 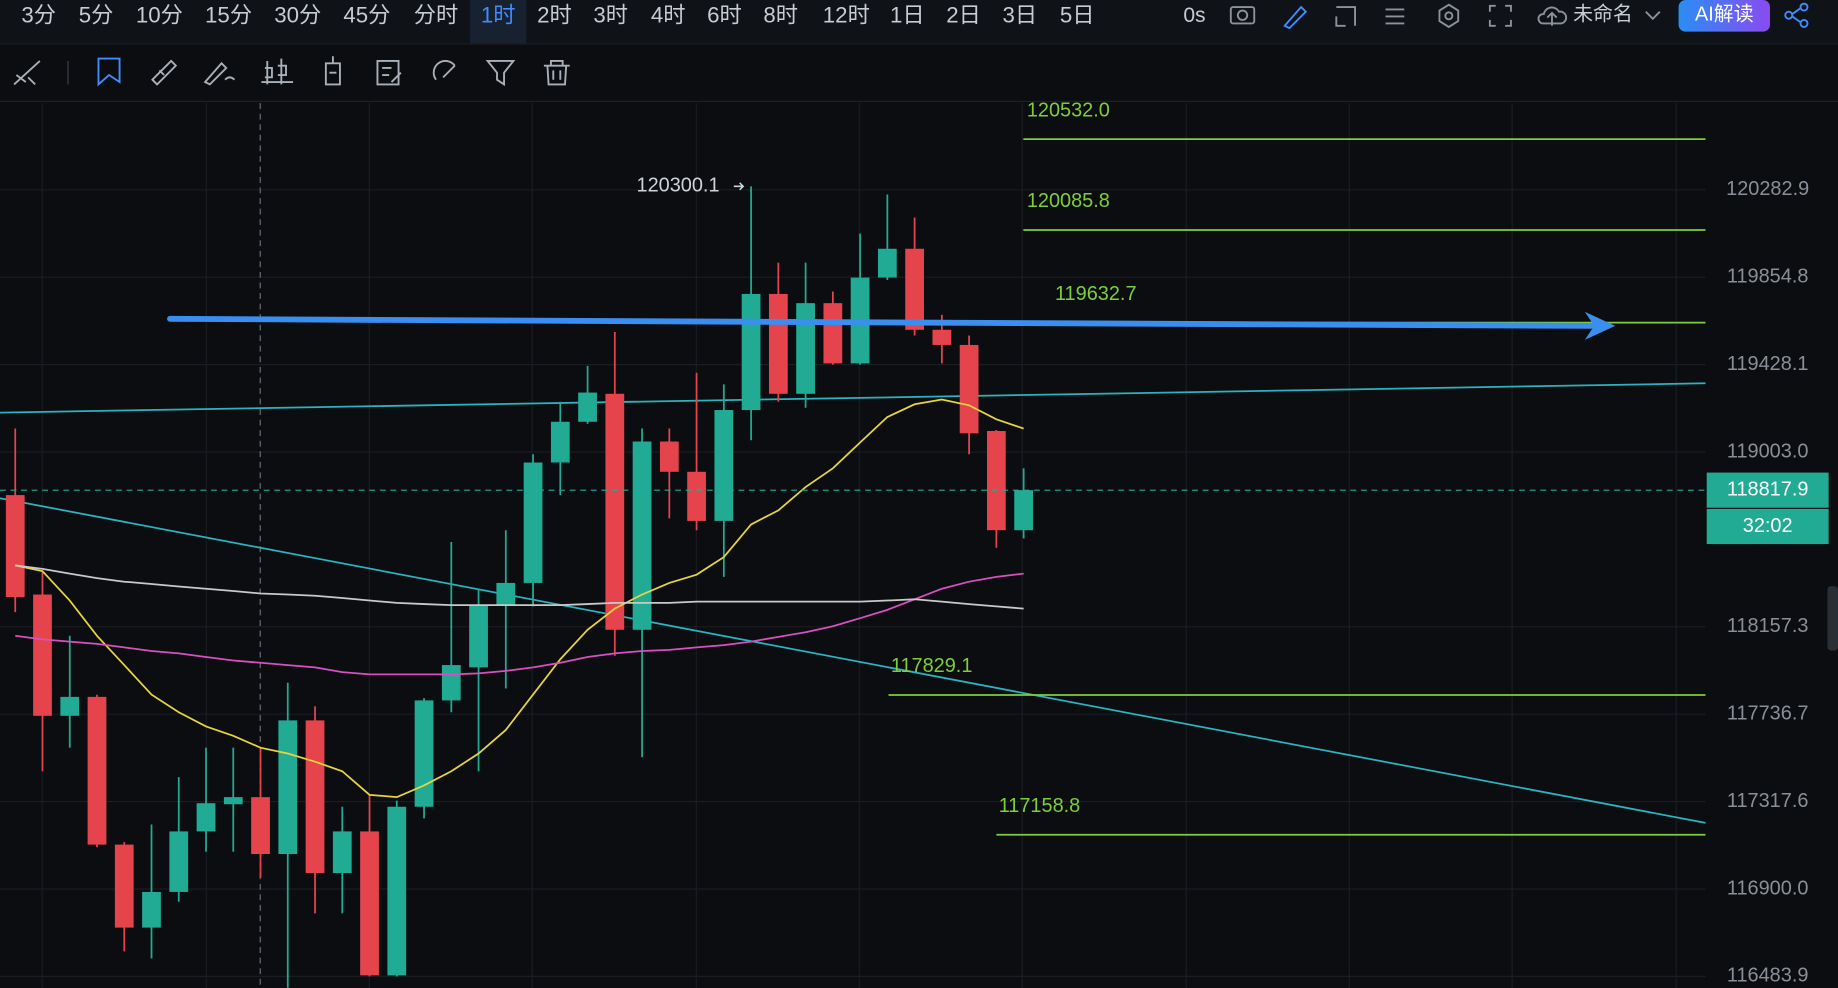 What do you see at coordinates (1068, 201) in the screenshot?
I see `level-label: 120085.8` at bounding box center [1068, 201].